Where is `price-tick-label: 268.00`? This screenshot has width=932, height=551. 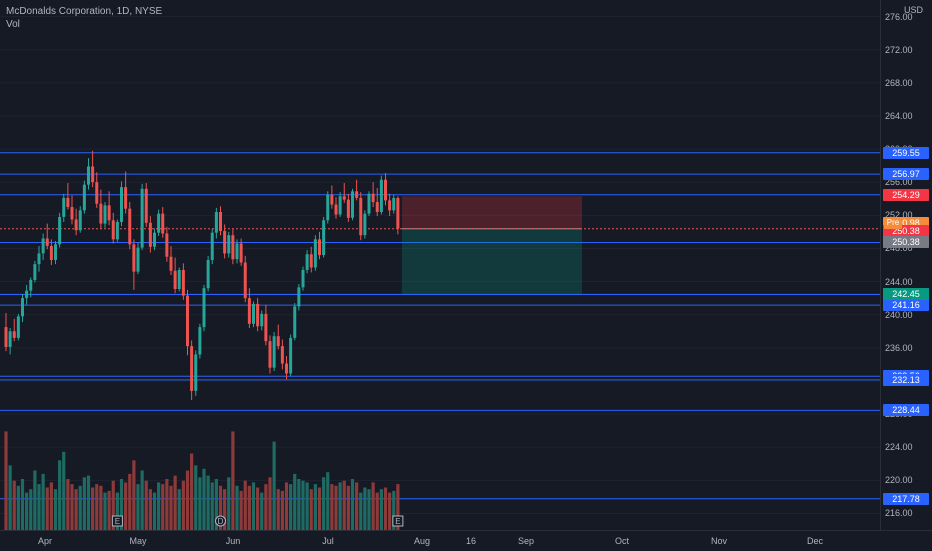
price-tick-label: 268.00 is located at coordinates (899, 82).